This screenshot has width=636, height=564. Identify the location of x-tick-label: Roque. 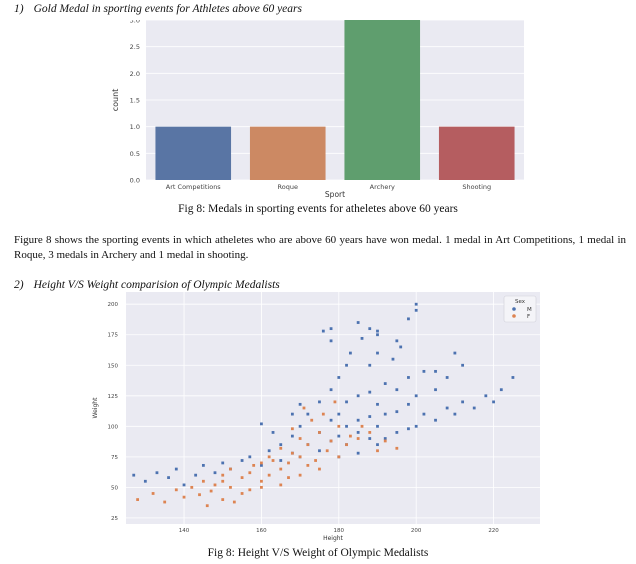
(288, 187).